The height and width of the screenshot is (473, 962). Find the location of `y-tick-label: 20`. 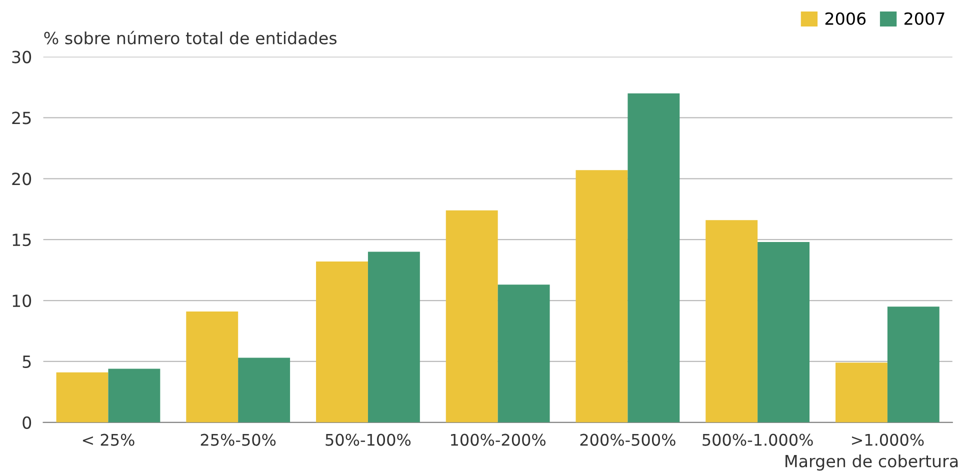

y-tick-label: 20 is located at coordinates (22, 179).